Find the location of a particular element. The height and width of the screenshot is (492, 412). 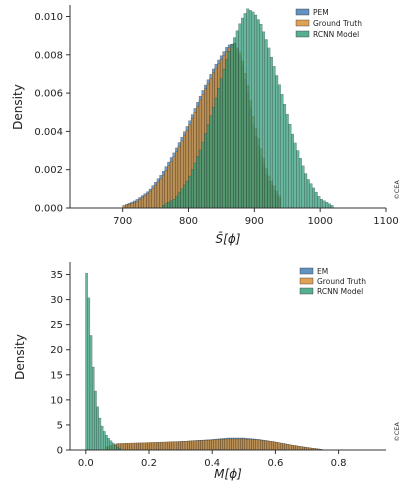

x-axis-label: M[ϕ] is located at coordinates (228, 474).